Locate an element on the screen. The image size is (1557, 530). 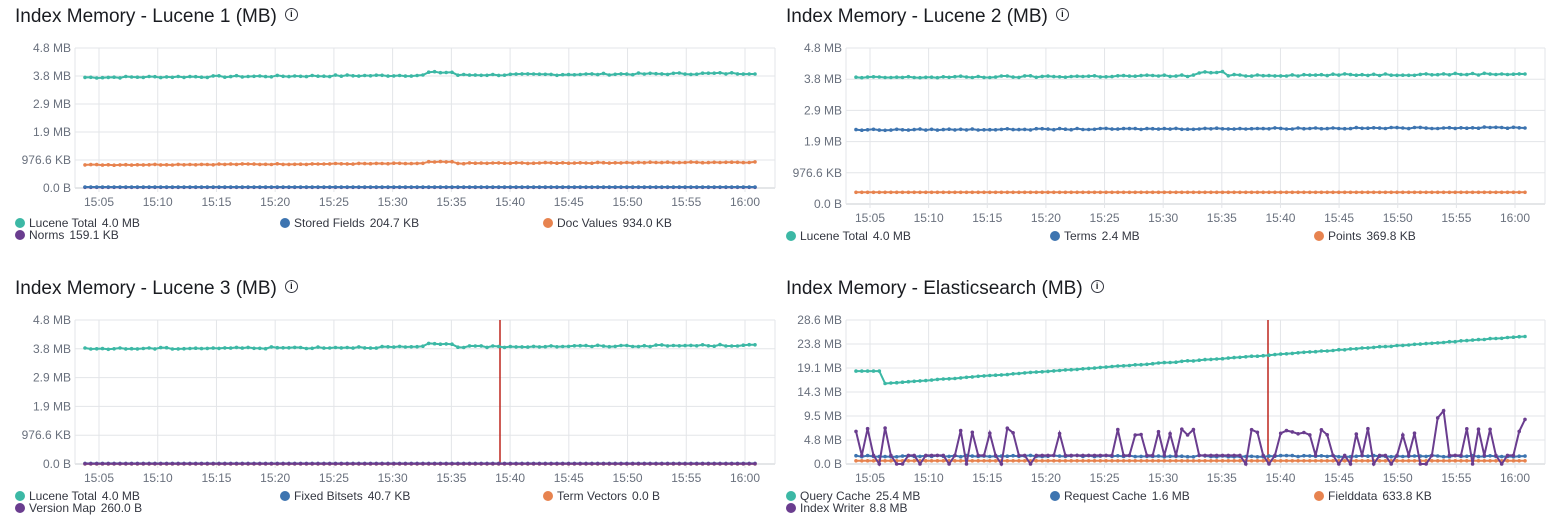
legend-label: Stored Fields is located at coordinates (329, 223).